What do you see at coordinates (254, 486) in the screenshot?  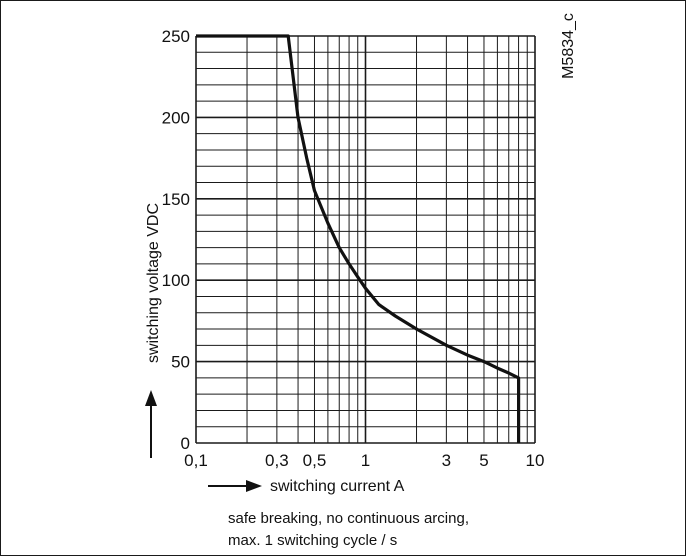 I see `x-axis-arrowhead` at bounding box center [254, 486].